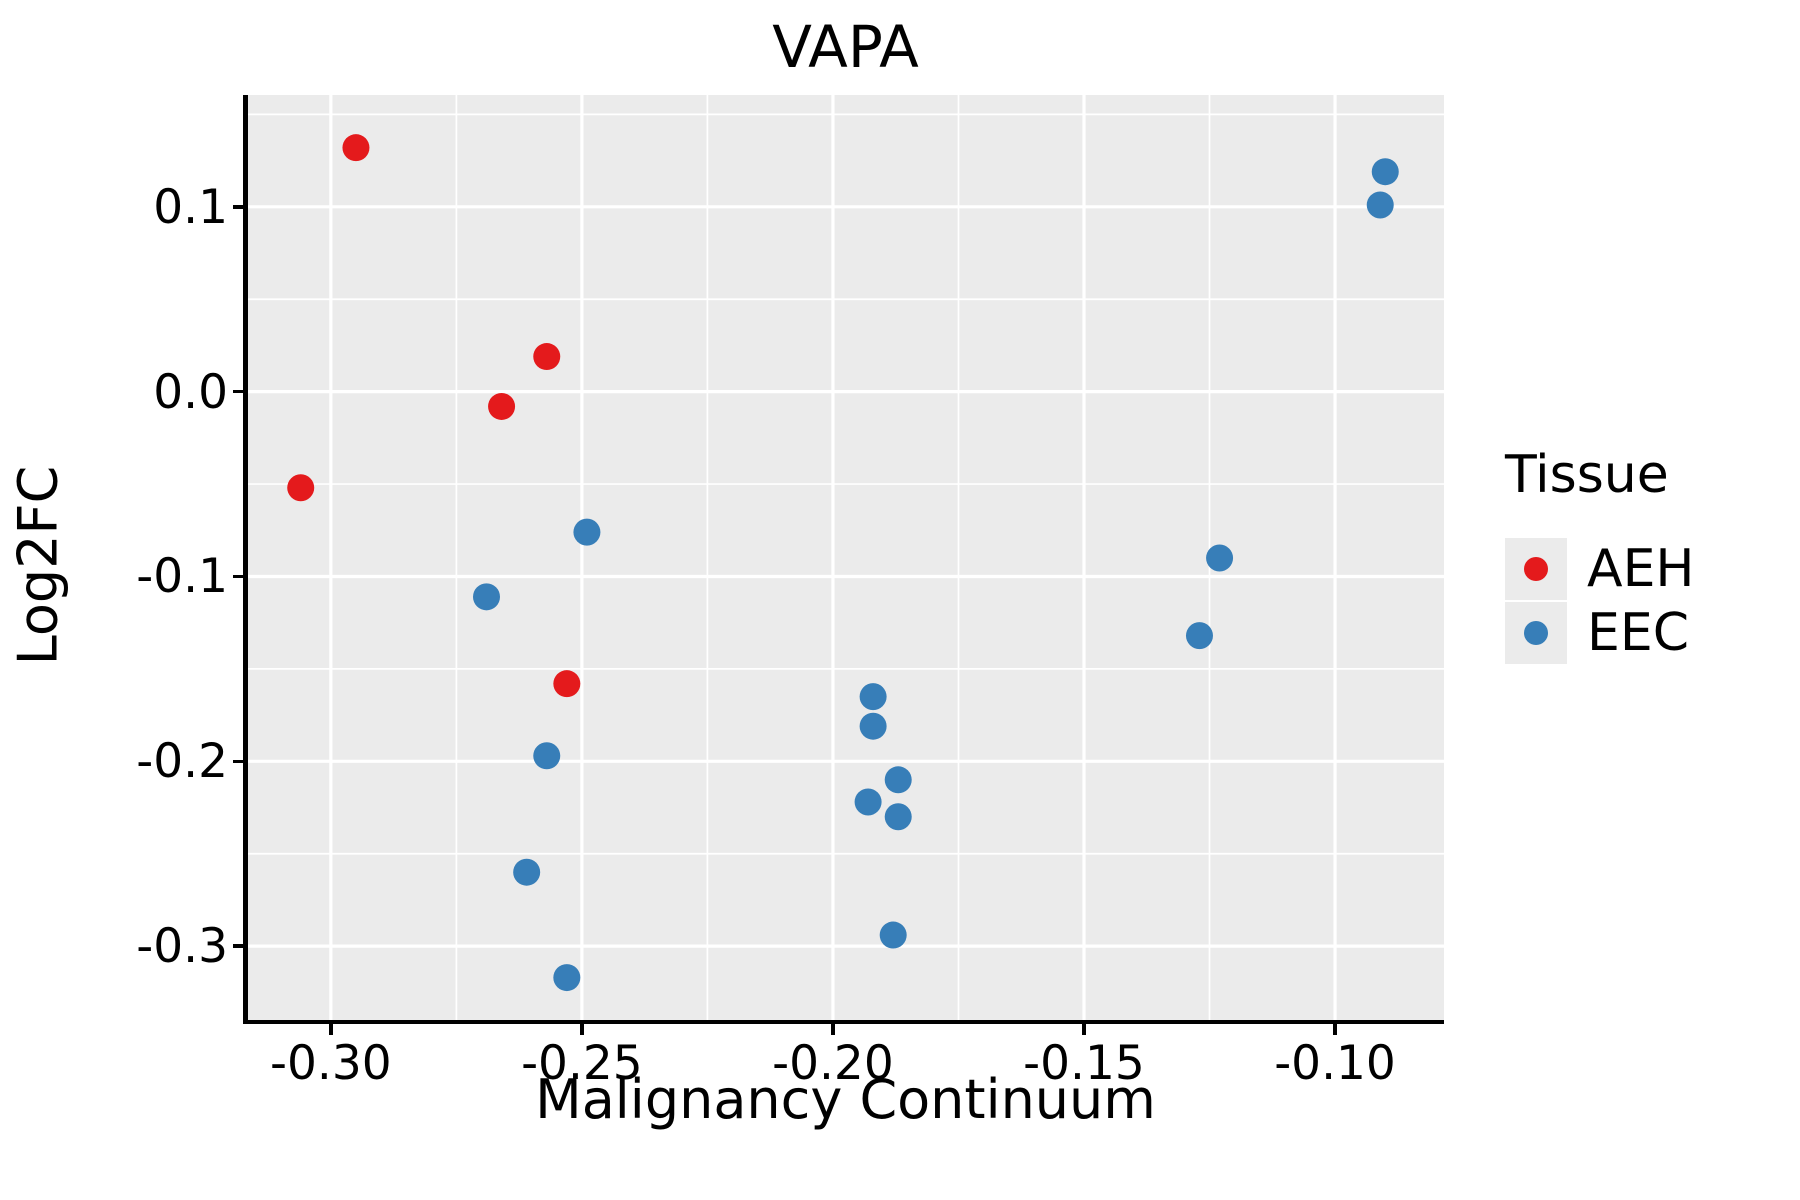  What do you see at coordinates (833, 1063) in the screenshot?
I see `x-tick-label: -0.20` at bounding box center [833, 1063].